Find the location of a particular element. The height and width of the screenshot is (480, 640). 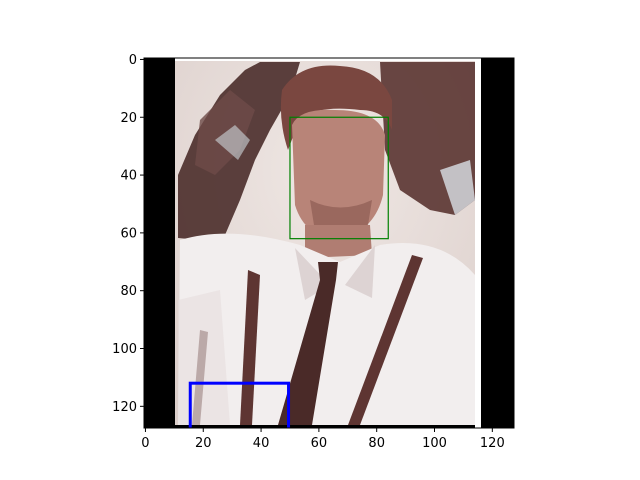

y-tick-label: 120 is located at coordinates (124, 407).